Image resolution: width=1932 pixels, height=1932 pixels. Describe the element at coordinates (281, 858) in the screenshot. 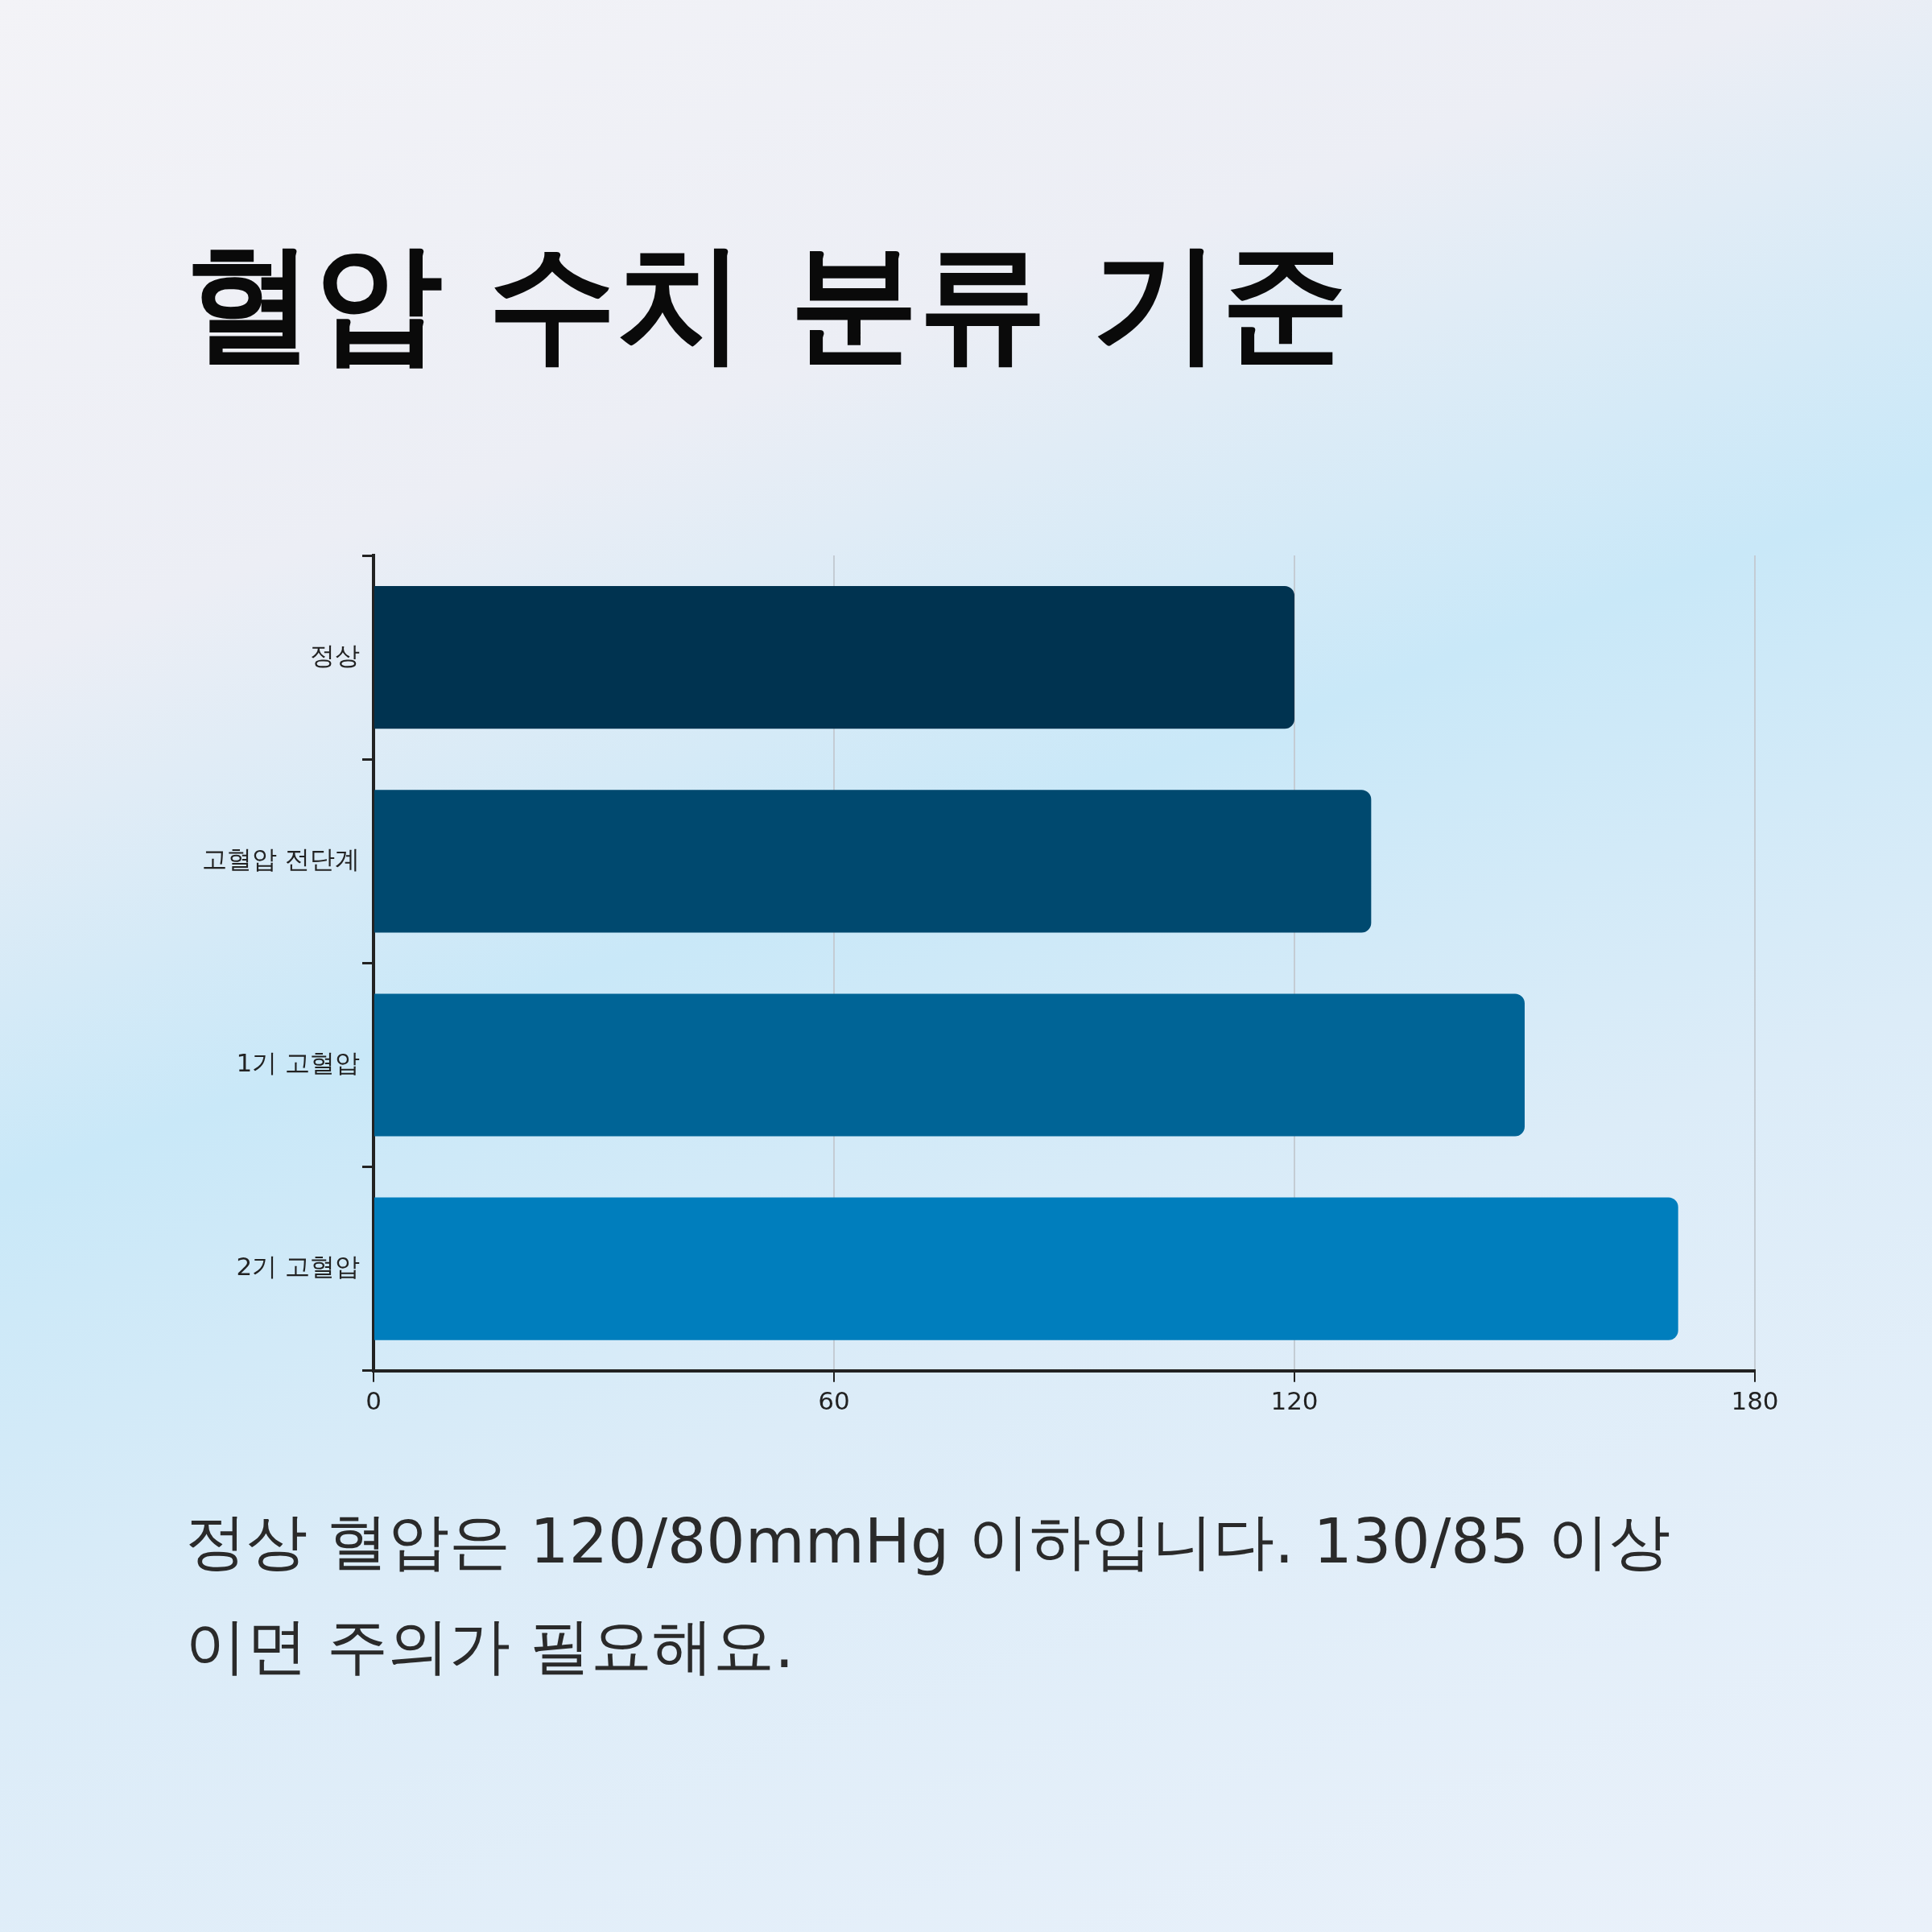

I see `y-tick-label: 고혈압 전단계` at that location.